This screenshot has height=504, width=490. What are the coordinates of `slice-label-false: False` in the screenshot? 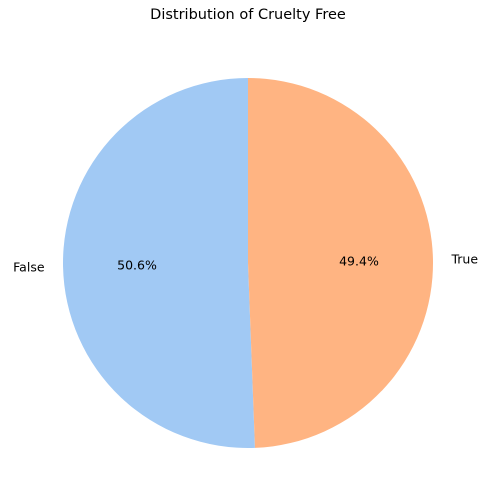 It's located at (29, 266).